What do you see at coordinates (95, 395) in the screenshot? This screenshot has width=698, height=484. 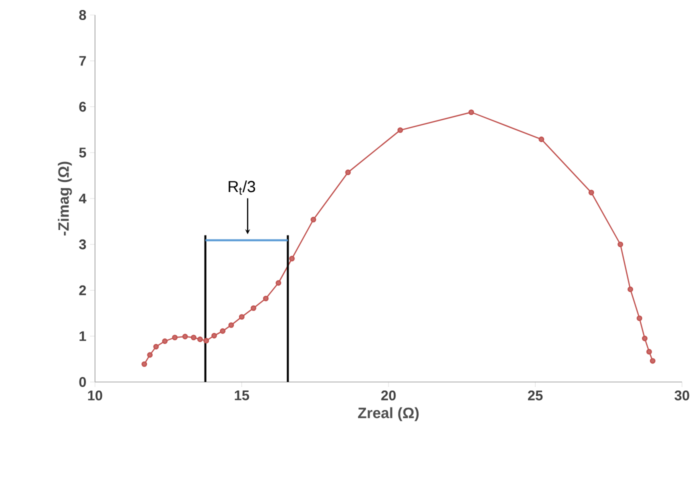 I see `x-tick-label: 10` at bounding box center [95, 395].